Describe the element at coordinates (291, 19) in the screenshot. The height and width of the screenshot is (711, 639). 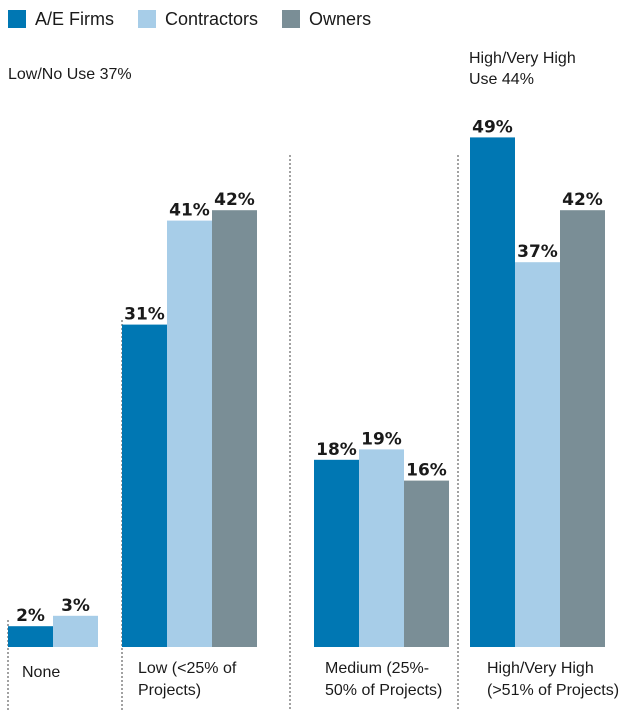
I see `legend-swatch-owners` at that location.